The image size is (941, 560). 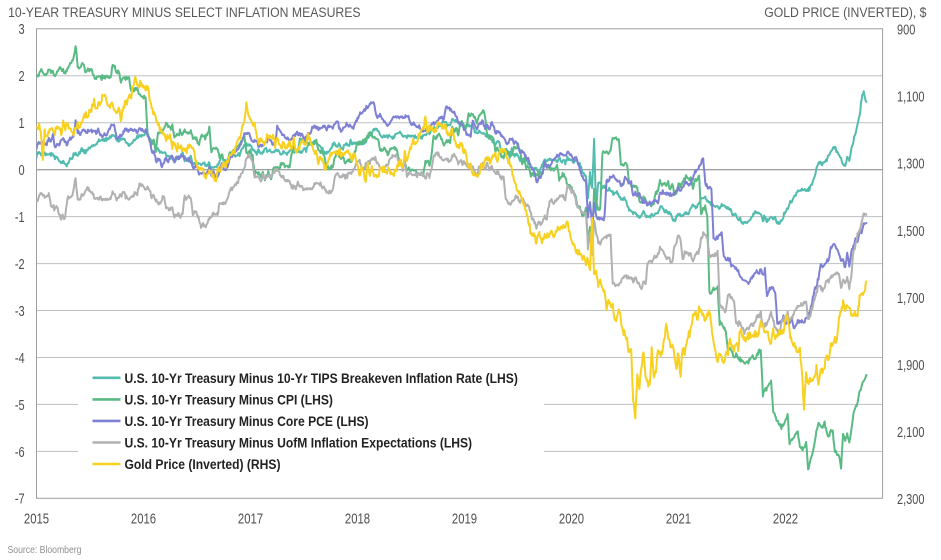 What do you see at coordinates (247, 421) in the screenshot?
I see `svg-text:U.S. 10-Yr Treasury Minus Core: U.S. 10-Yr Treasury Minus Core PCE (LHS)` at bounding box center [247, 421].